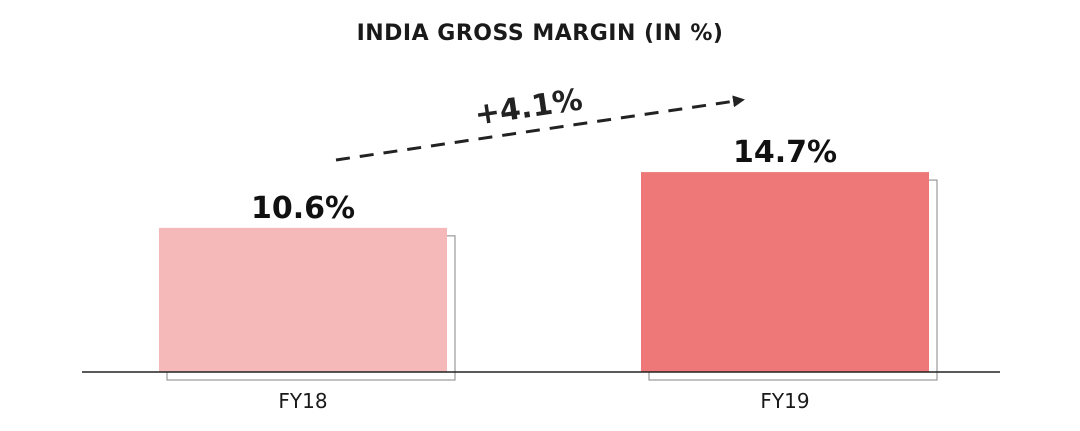 The width and height of the screenshot is (1080, 431). I want to click on value-label-fy19: 14.7%, so click(785, 152).